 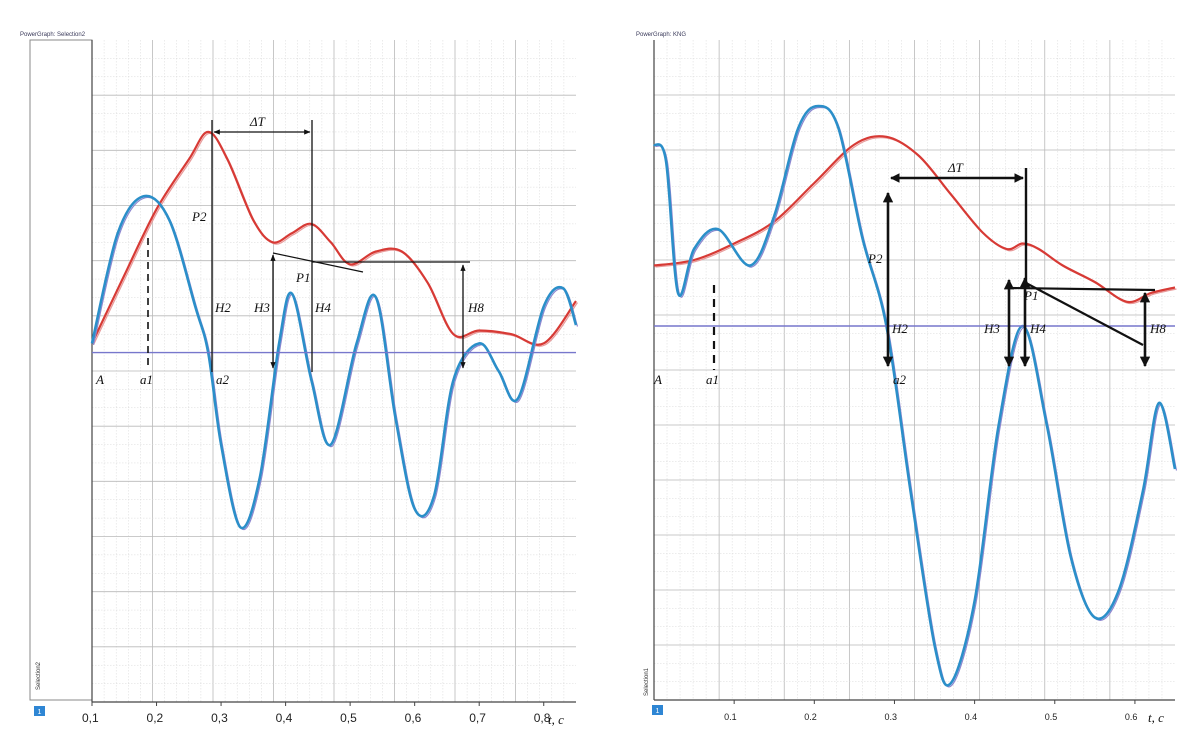 What do you see at coordinates (257, 121) in the screenshot?
I see `left-label-dt: ΔT` at bounding box center [257, 121].